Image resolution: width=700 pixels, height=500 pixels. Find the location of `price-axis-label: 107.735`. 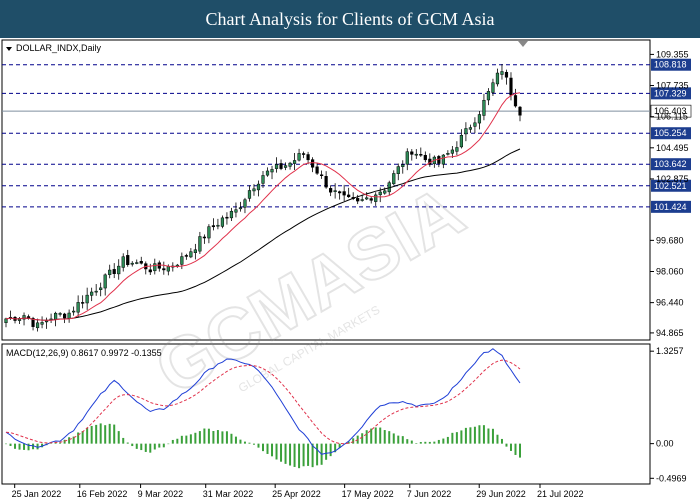

price-axis-label: 107.735 is located at coordinates (672, 86).